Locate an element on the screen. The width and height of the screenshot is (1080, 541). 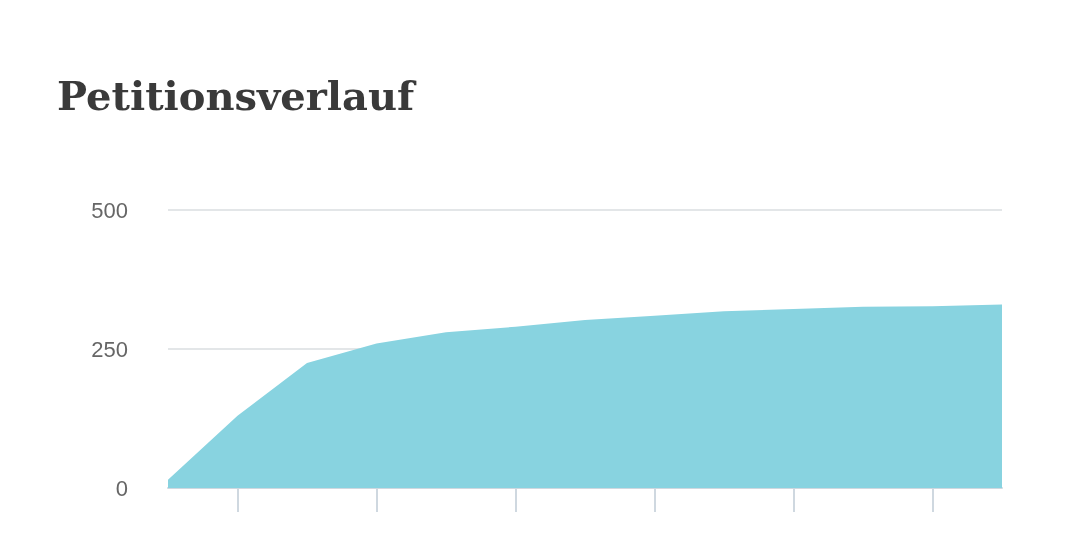
y-tick-label: 500 is located at coordinates (109, 210).